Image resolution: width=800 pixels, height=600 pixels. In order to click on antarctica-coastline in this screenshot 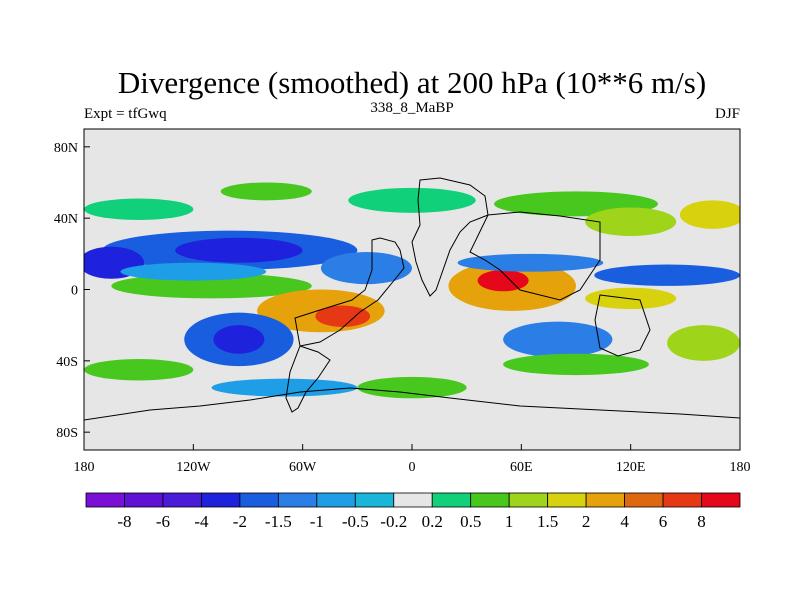, I will do `click(412, 404)`.